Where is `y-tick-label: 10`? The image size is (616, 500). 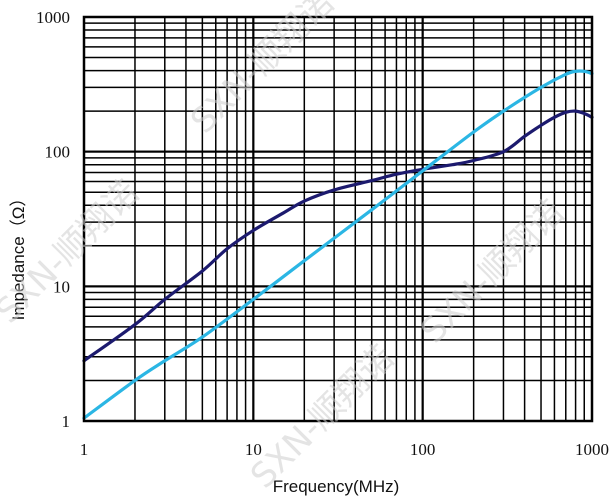
y-tick-label: 10 is located at coordinates (61, 286).